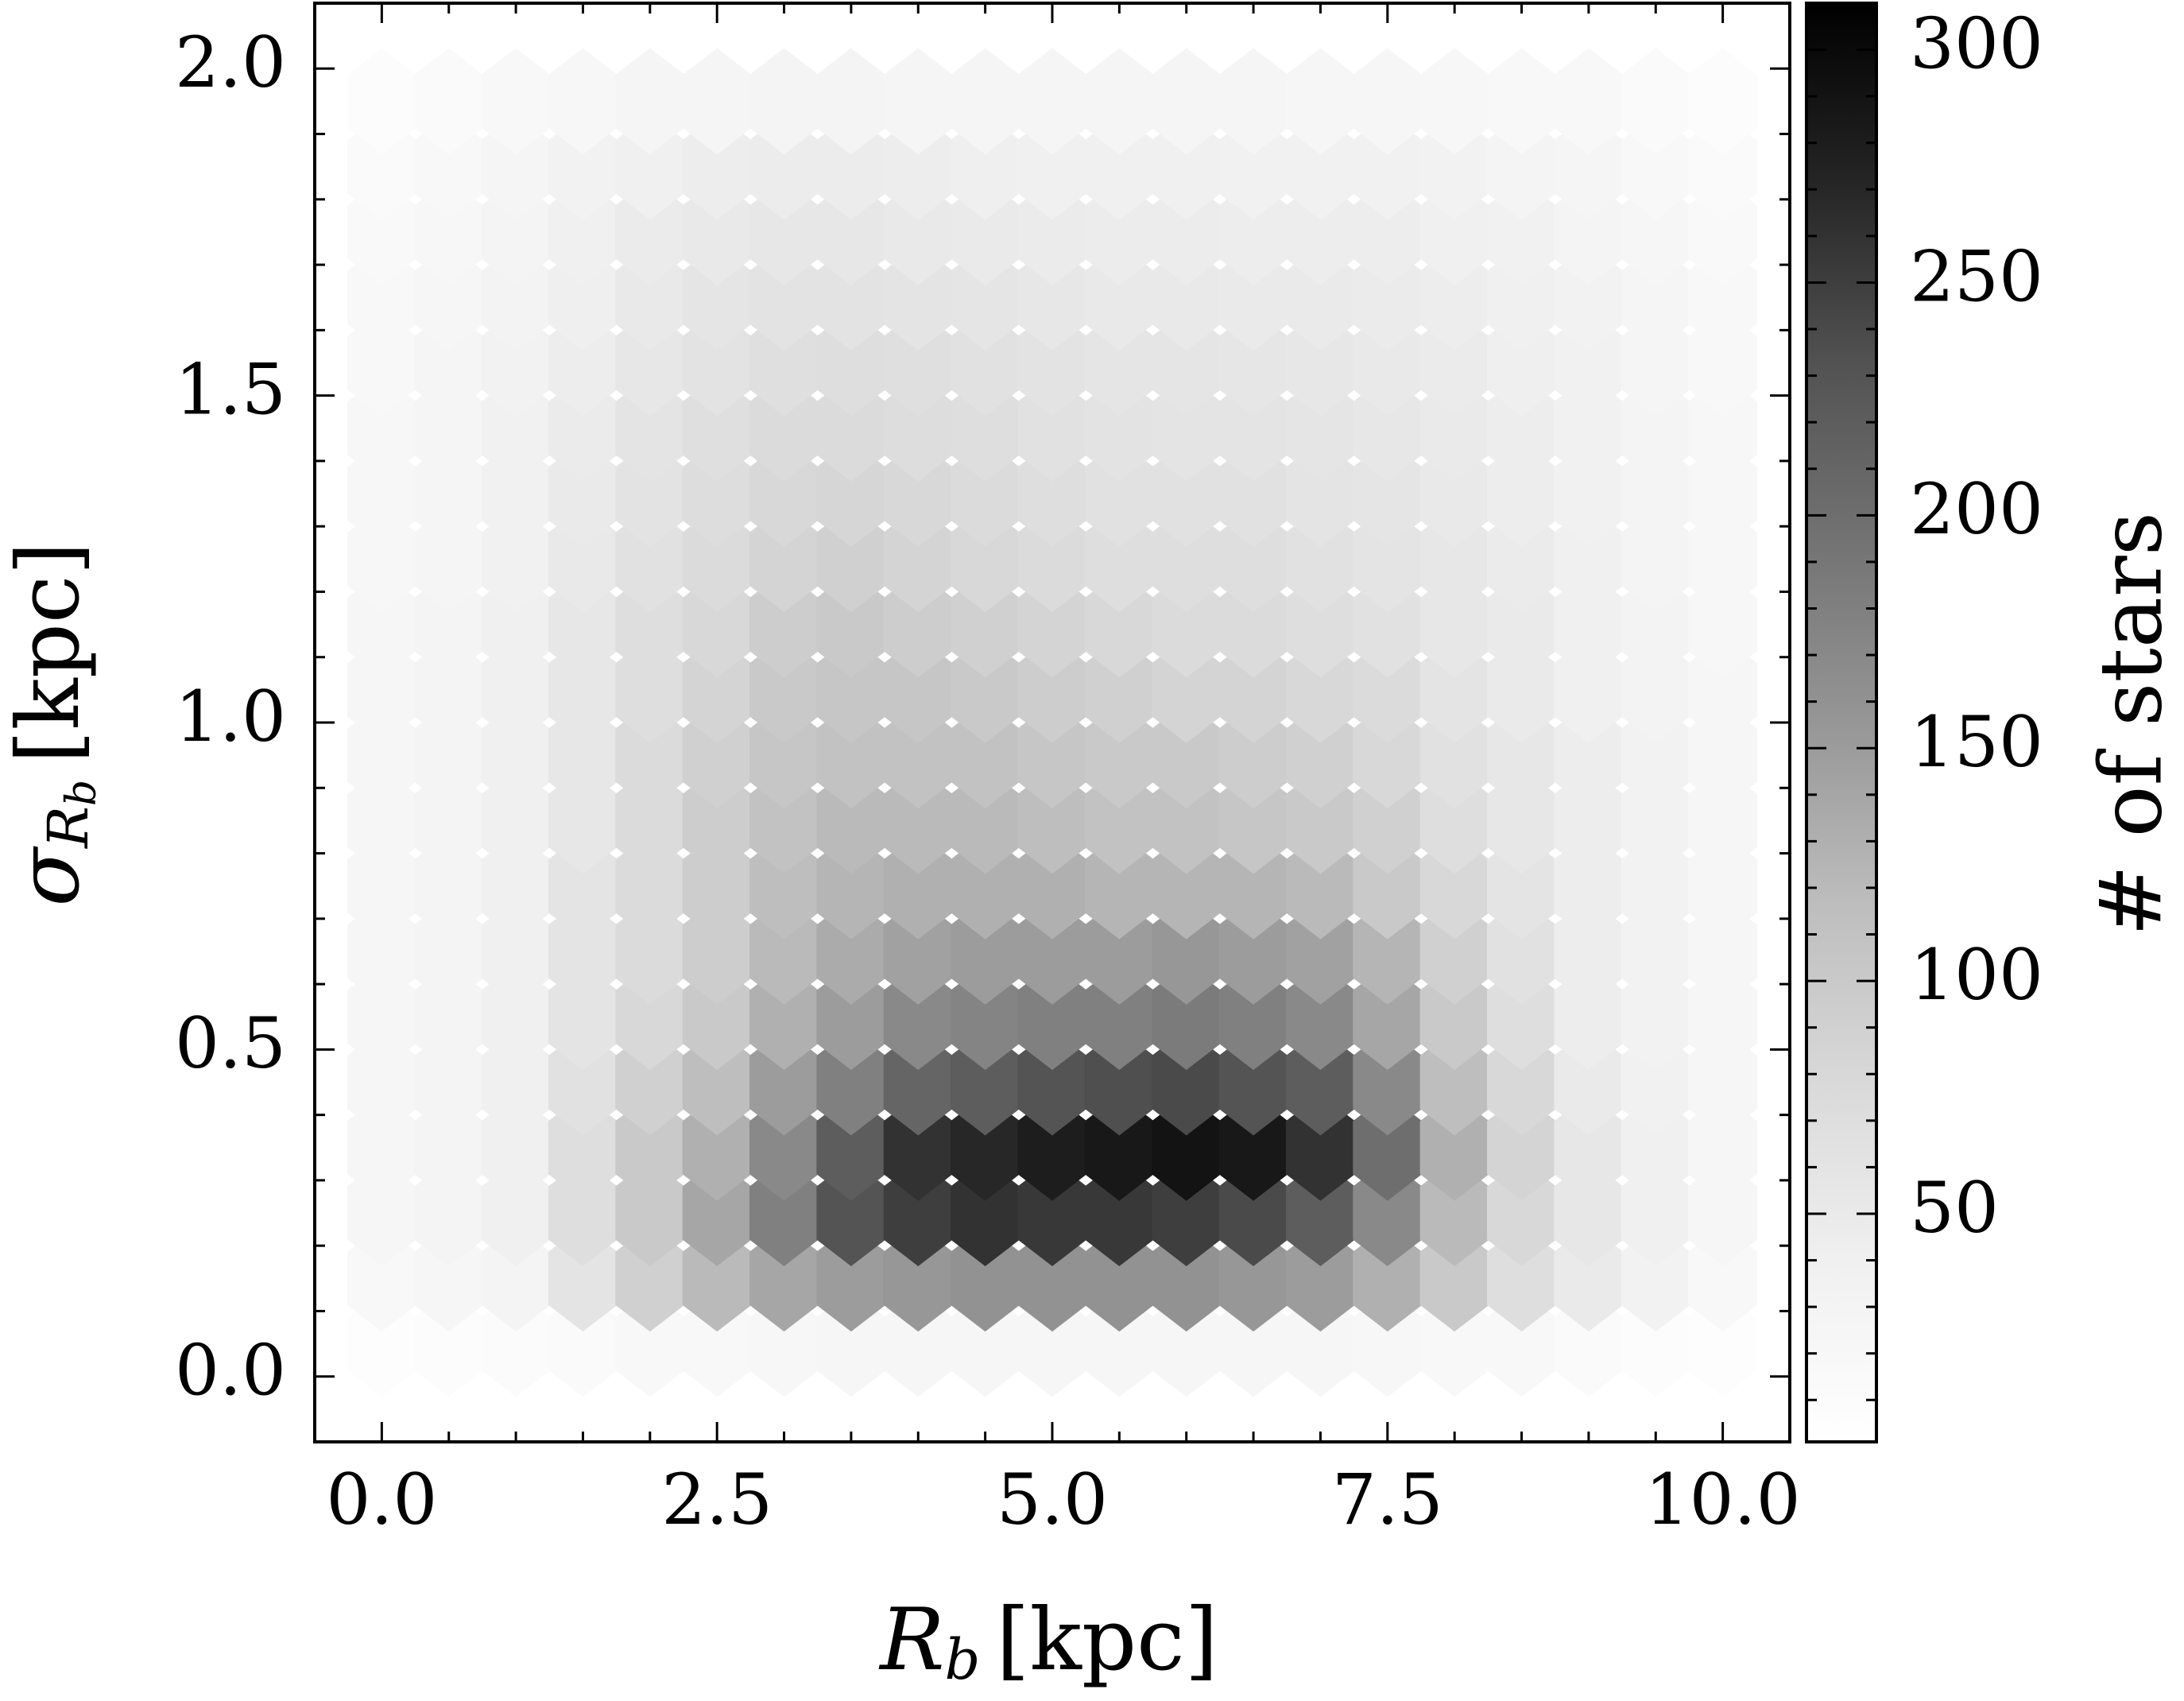 This screenshot has width=2184, height=1701. Describe the element at coordinates (230, 717) in the screenshot. I see `y-tick-label: 1.0` at that location.